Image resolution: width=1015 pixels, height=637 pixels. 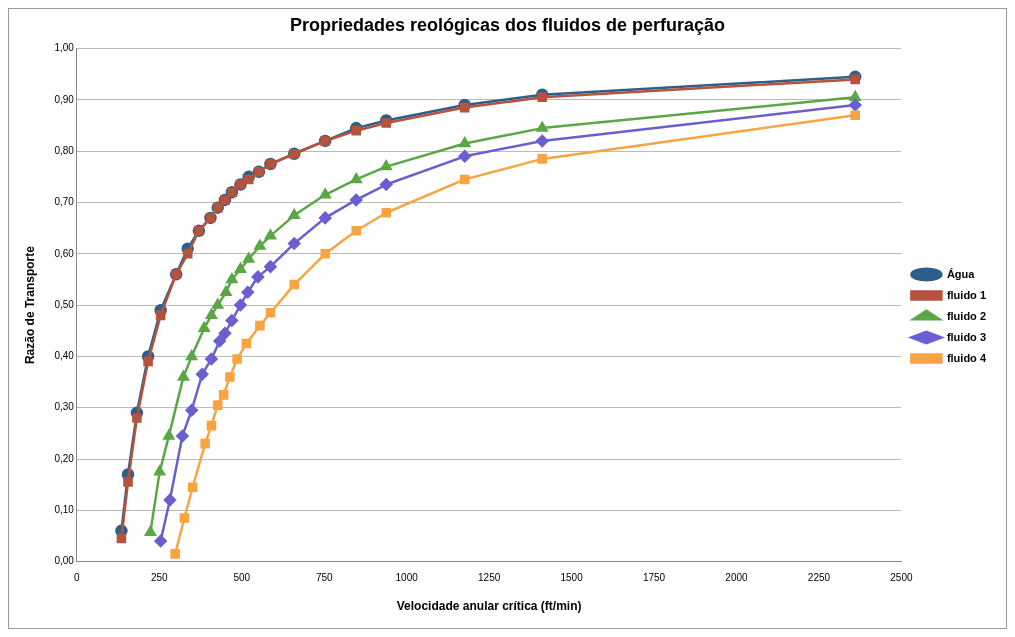 What do you see at coordinates (407, 578) in the screenshot?
I see `x-tick-label: 1000` at bounding box center [407, 578].